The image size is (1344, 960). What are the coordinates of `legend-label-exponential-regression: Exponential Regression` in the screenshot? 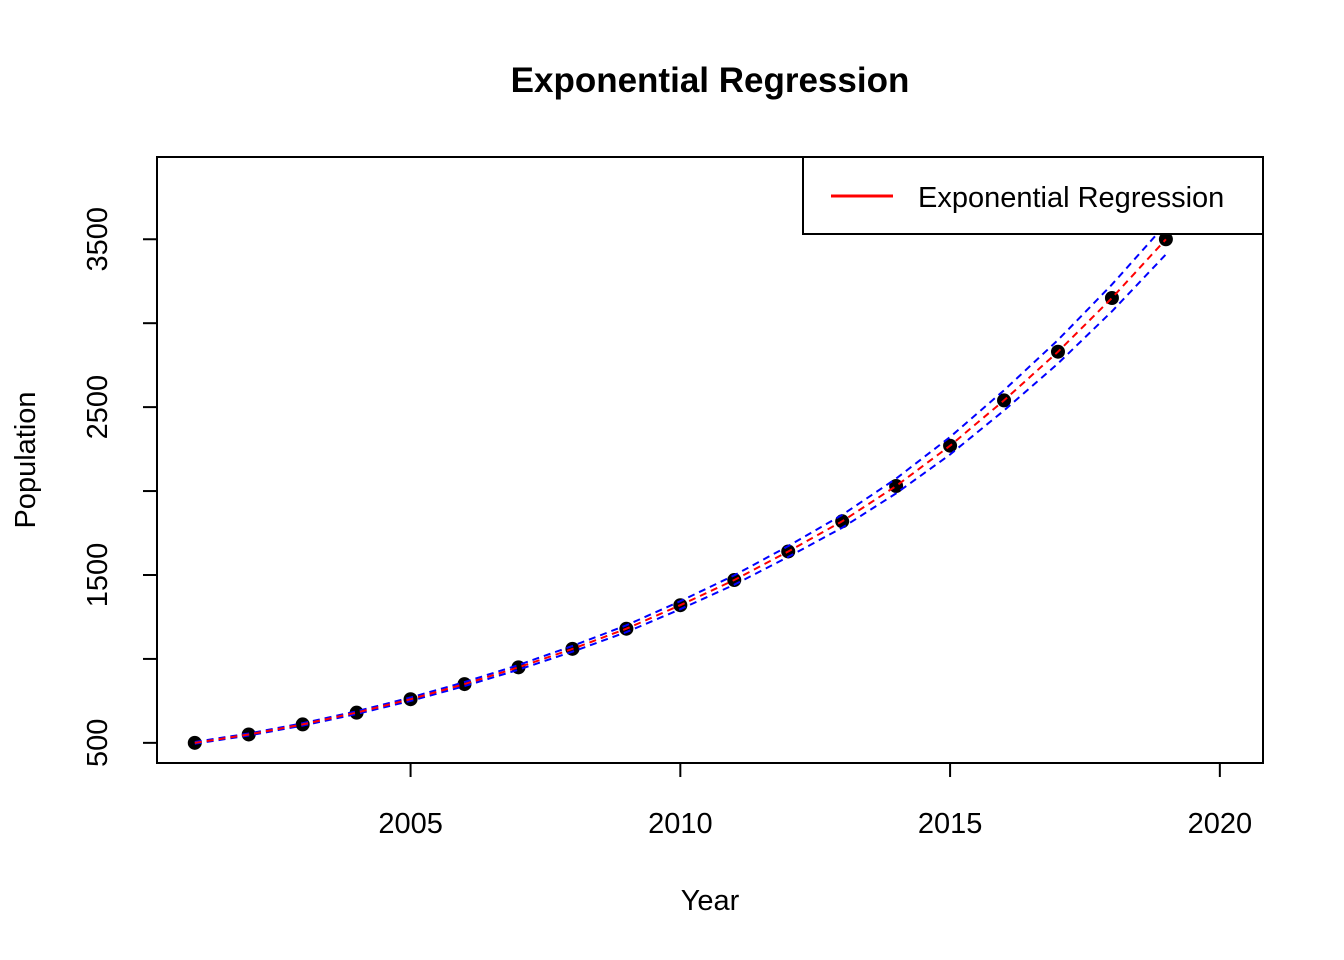 It's located at (1071, 198).